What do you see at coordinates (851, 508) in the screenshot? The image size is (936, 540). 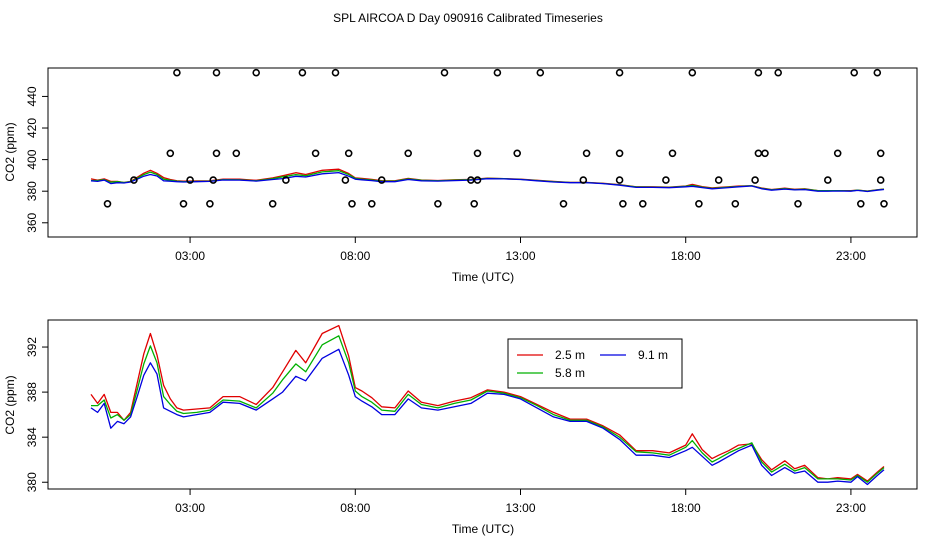 I see `bottom-x-tick-label: 23:00` at bounding box center [851, 508].